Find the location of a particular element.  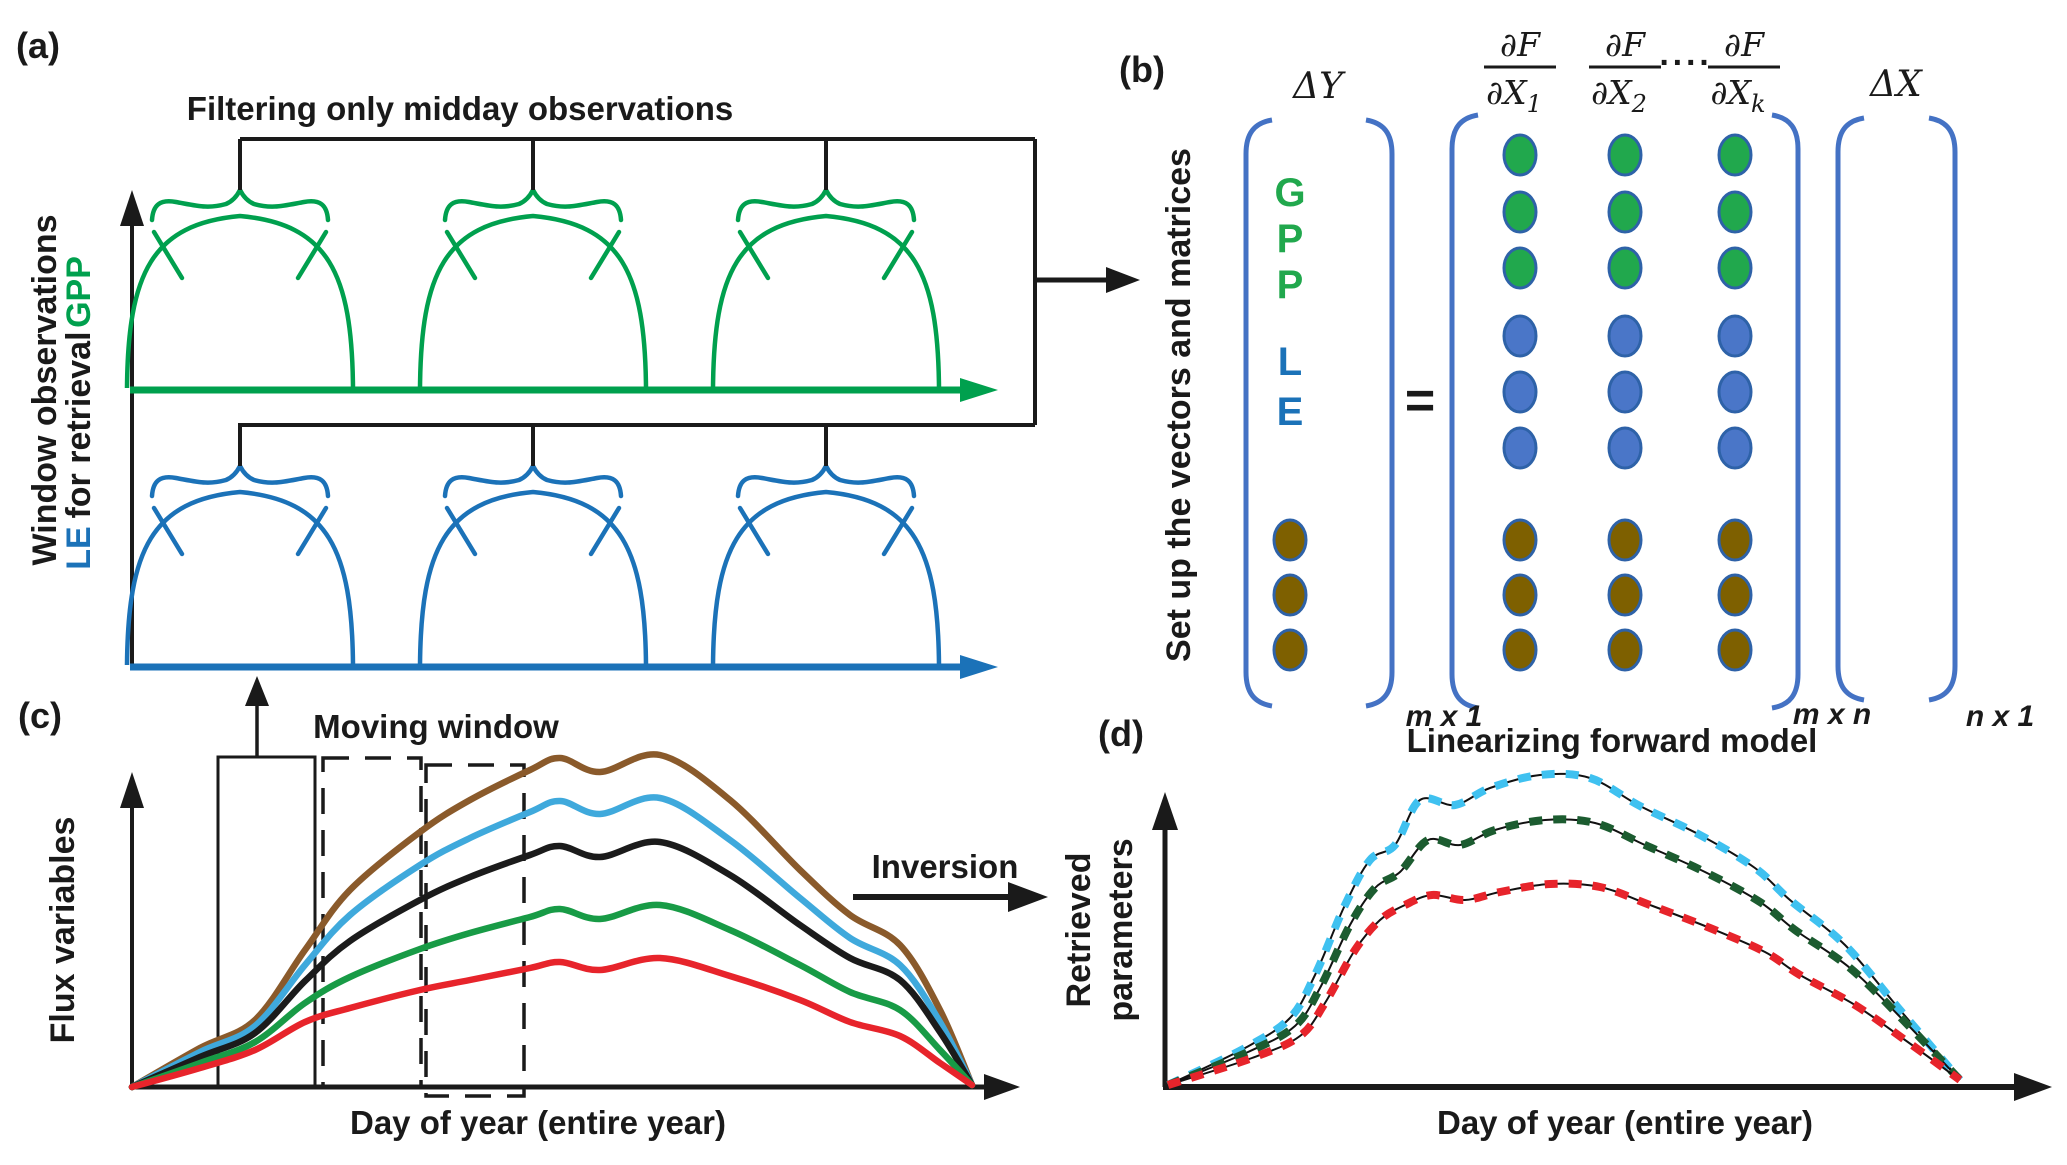

matrix-dot-r7c2 is located at coordinates (1625, 540).